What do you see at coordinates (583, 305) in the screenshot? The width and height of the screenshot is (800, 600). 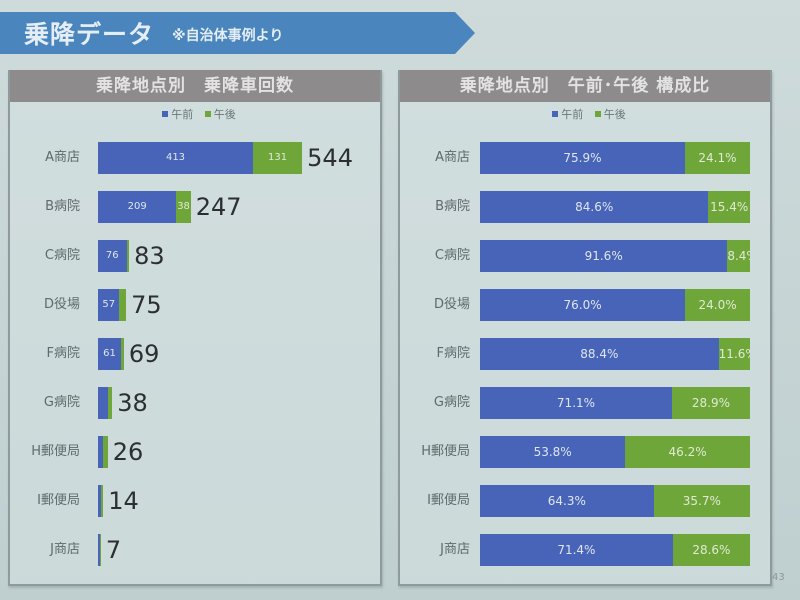 I see `am-segment: 76.0%` at bounding box center [583, 305].